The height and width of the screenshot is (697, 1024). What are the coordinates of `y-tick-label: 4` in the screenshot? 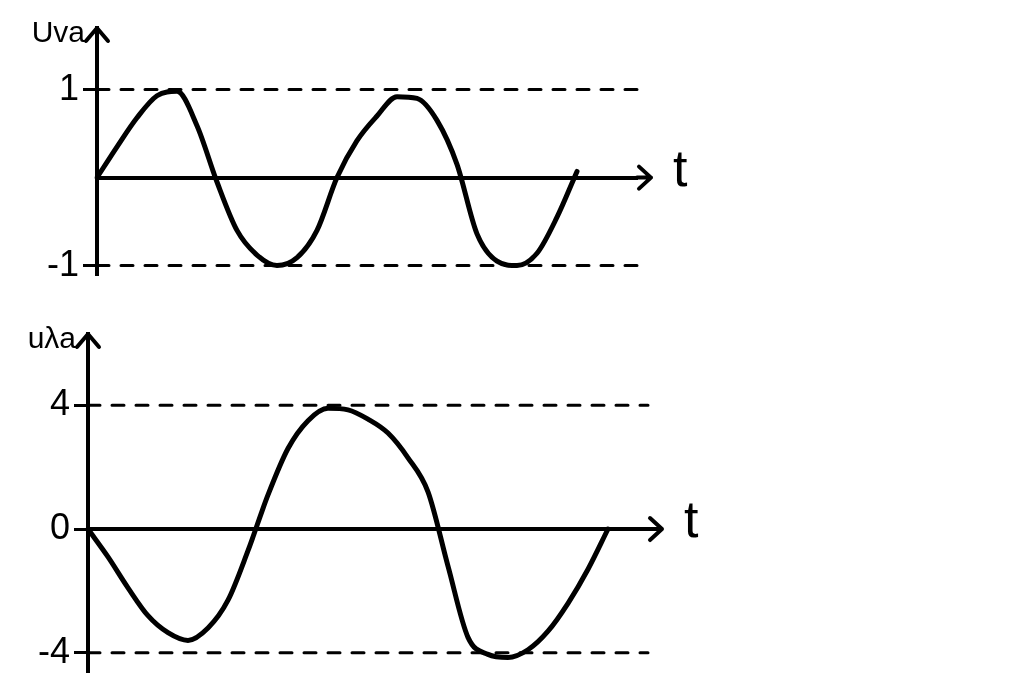 It's located at (59, 403).